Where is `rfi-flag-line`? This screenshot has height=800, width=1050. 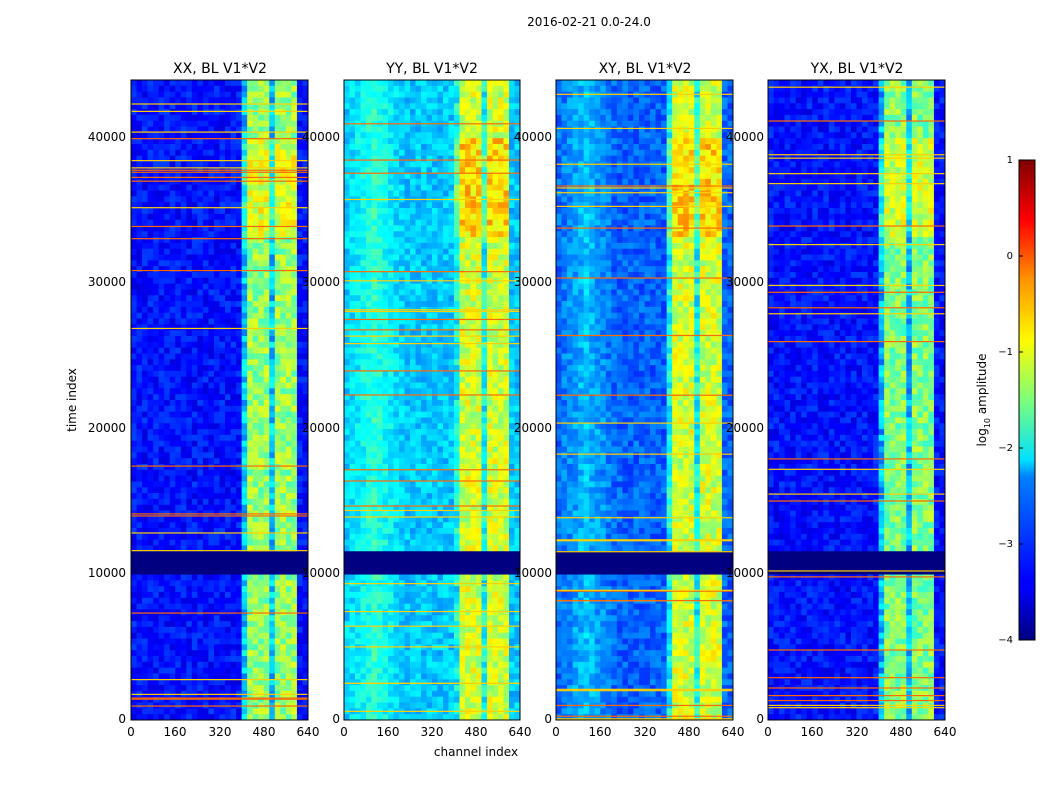 rfi-flag-line is located at coordinates (219, 181).